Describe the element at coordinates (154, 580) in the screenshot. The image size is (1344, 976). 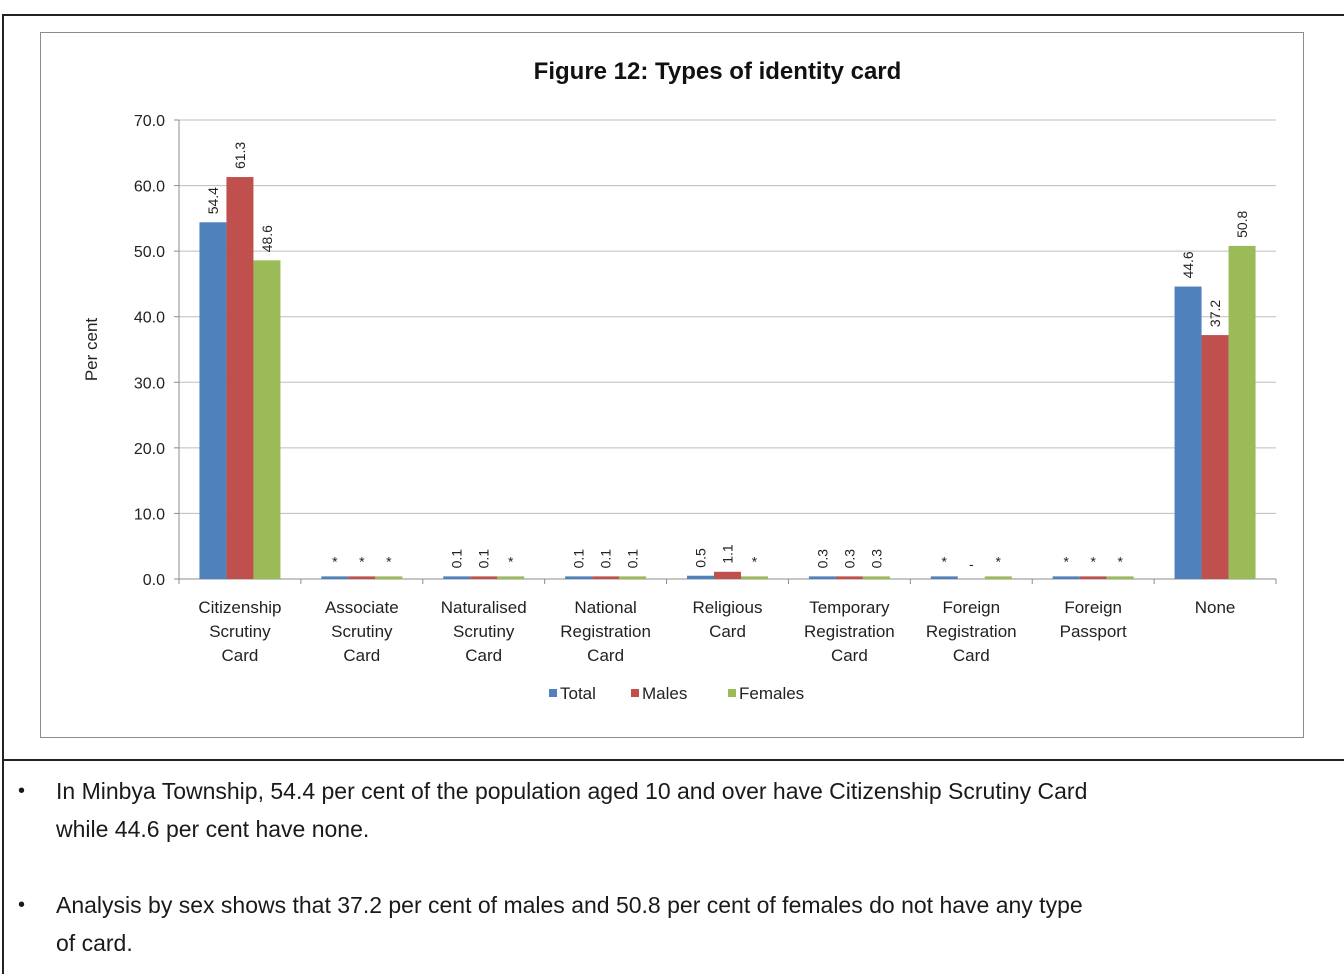
I see `y-tick-label: 0.0` at that location.